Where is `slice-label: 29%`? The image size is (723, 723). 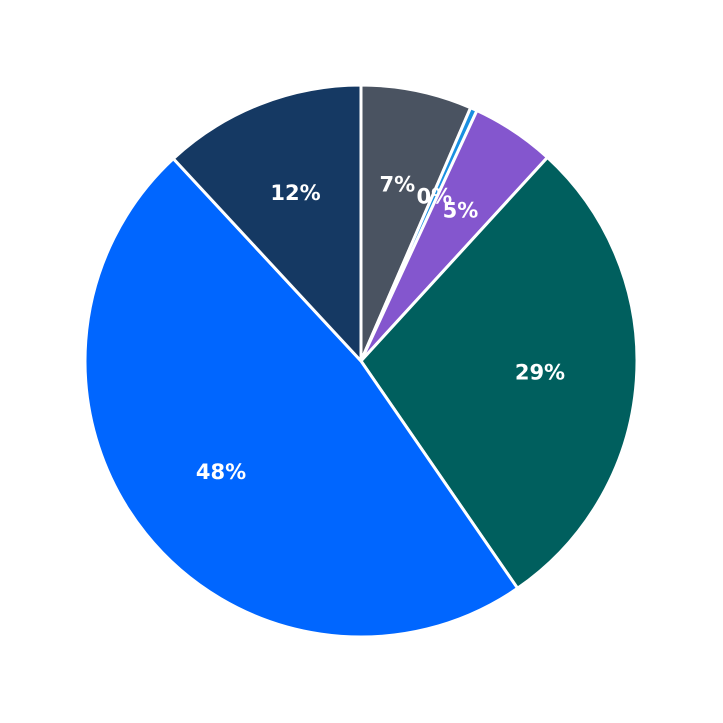
slice-label: 29% is located at coordinates (540, 372).